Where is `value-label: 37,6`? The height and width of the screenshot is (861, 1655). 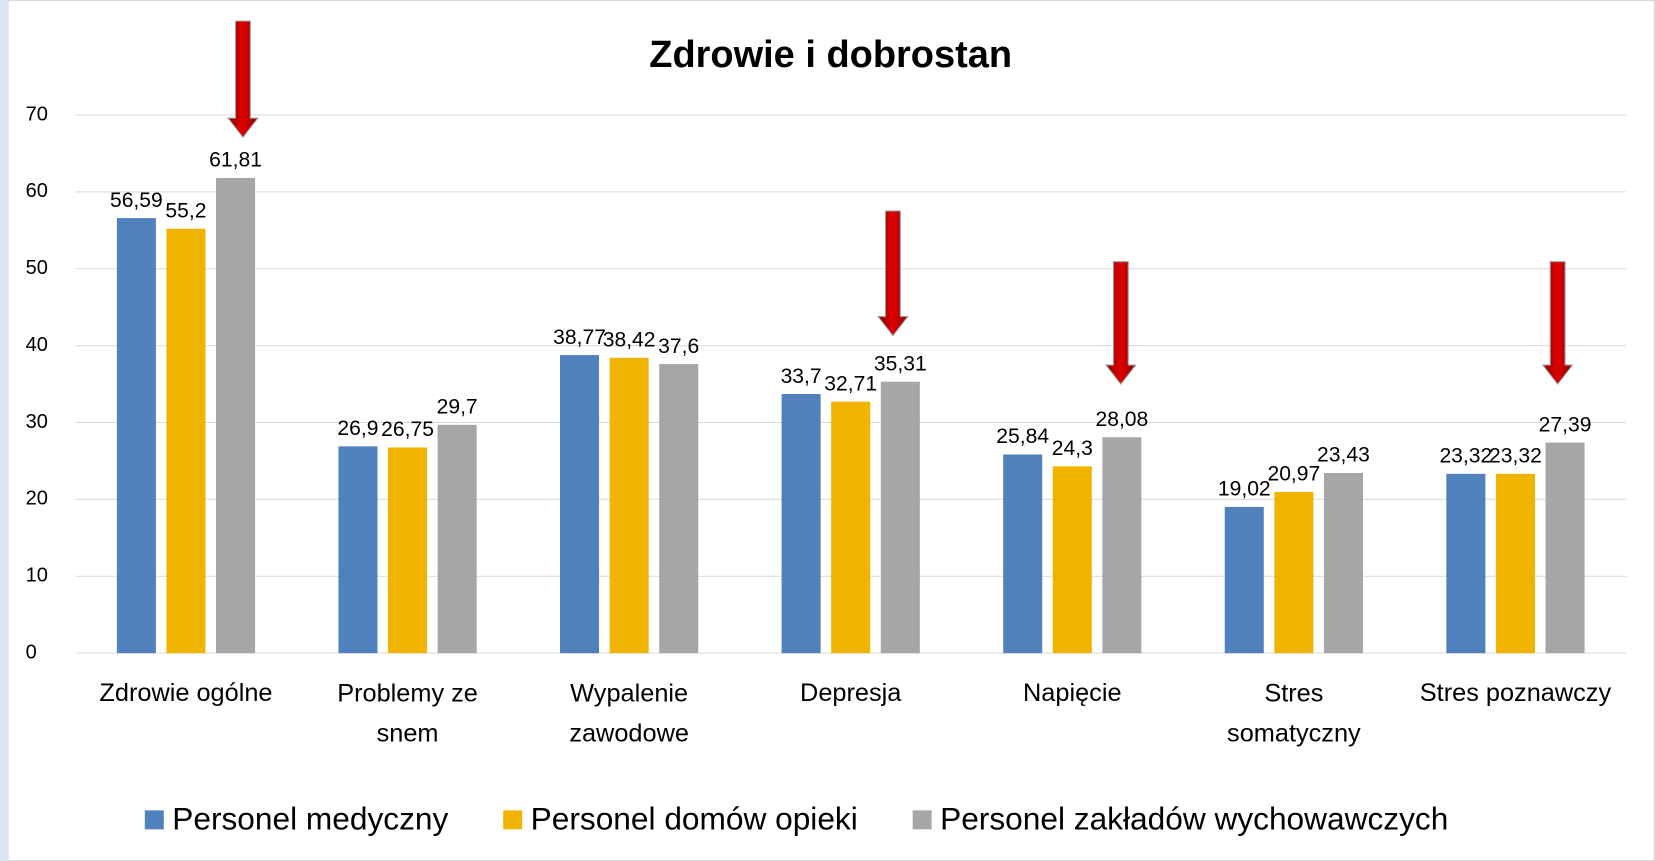
value-label: 37,6 is located at coordinates (678, 346).